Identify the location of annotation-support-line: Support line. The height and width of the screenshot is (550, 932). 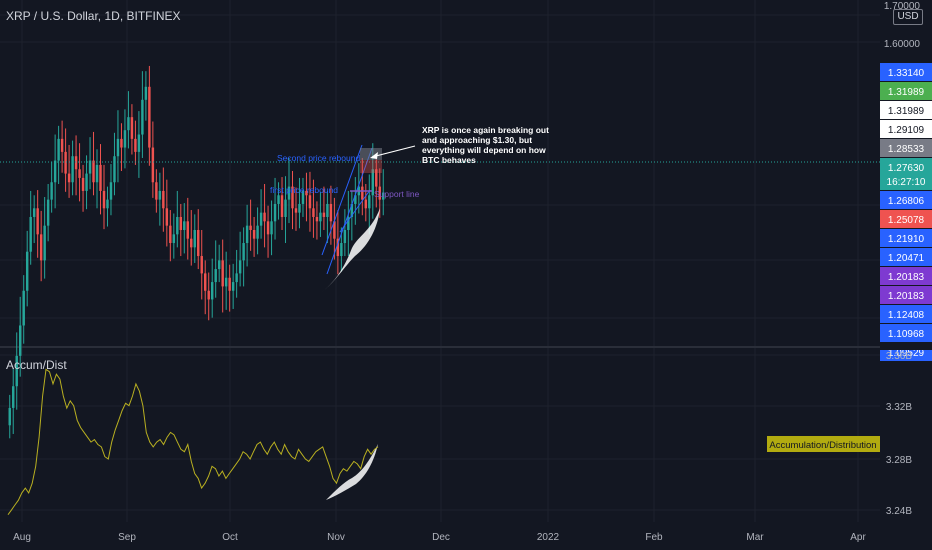
(397, 194).